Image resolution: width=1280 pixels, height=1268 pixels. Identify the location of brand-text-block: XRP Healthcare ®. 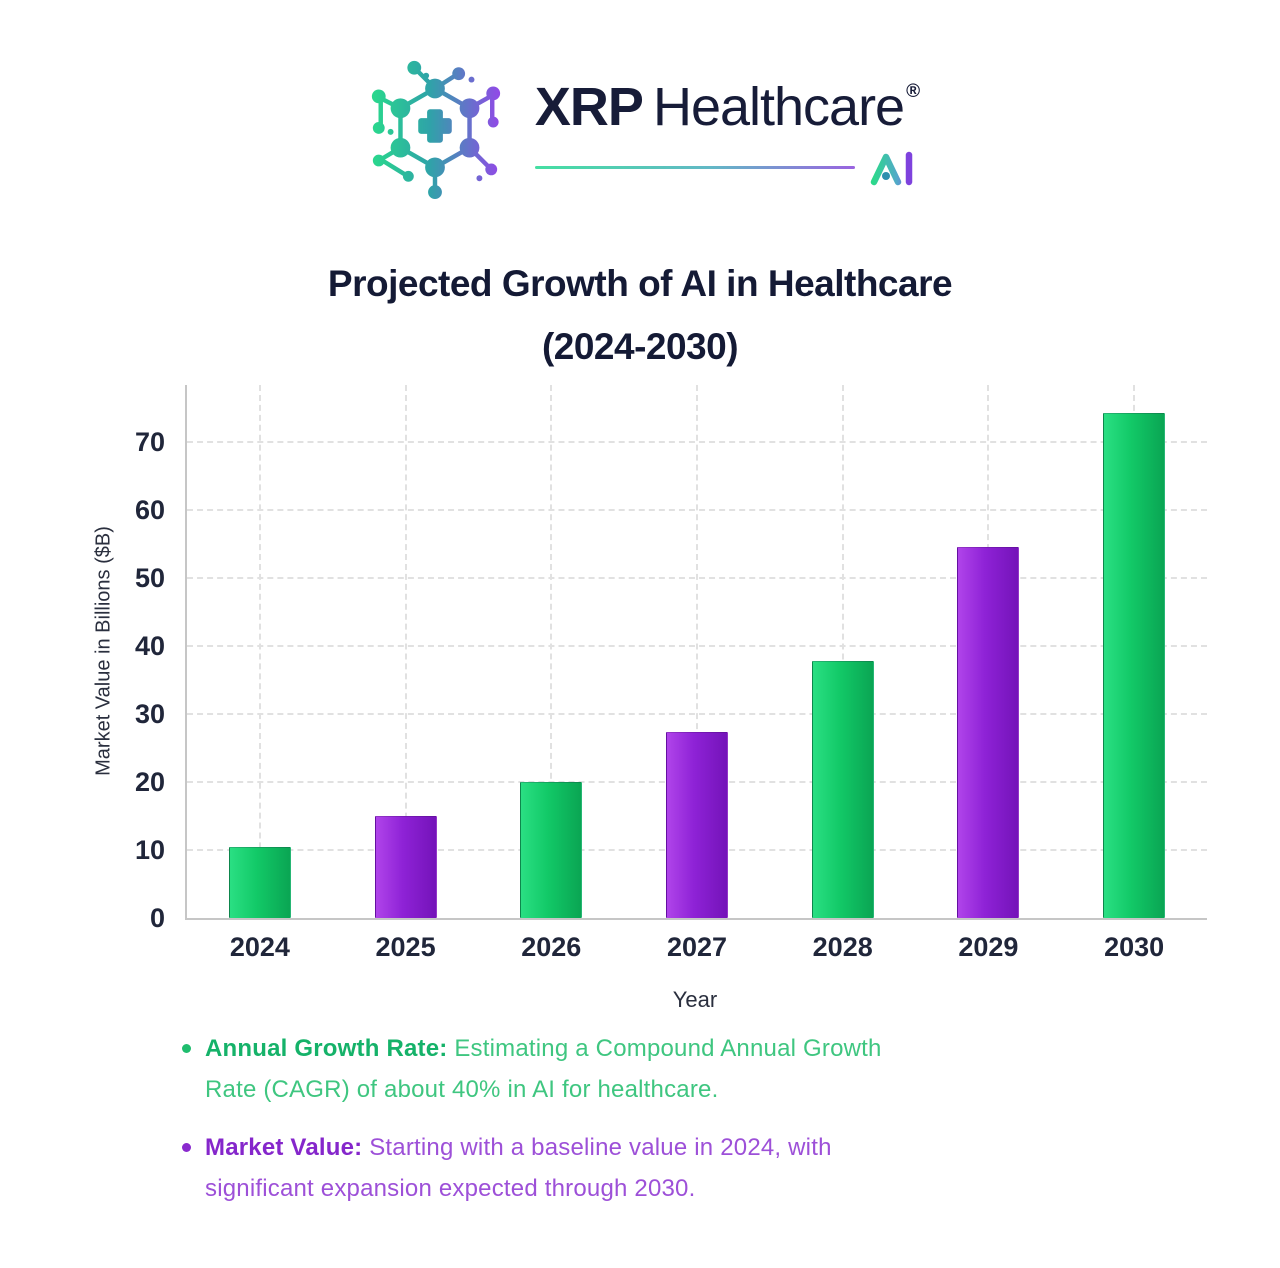
(727, 124).